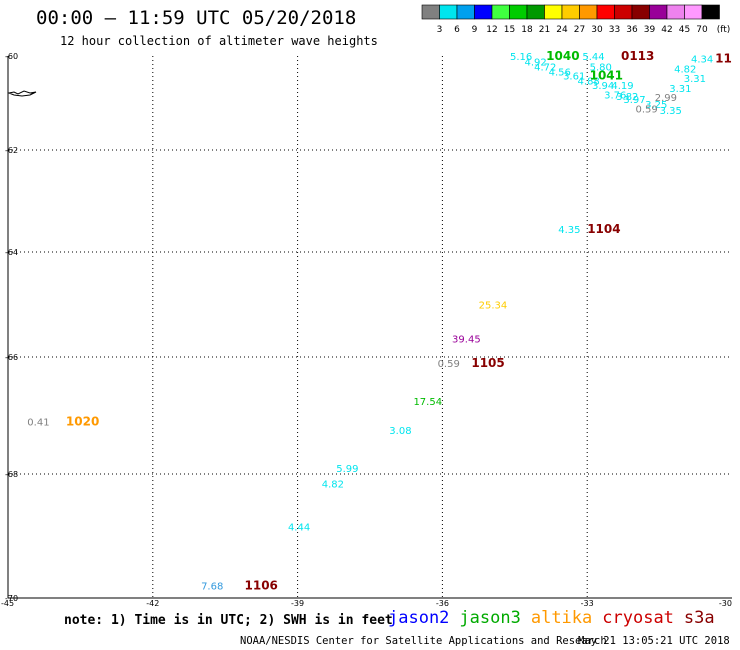 This screenshot has height=650, width=740. Describe the element at coordinates (671, 111) in the screenshot. I see `wave-height-label: 3.35` at that location.